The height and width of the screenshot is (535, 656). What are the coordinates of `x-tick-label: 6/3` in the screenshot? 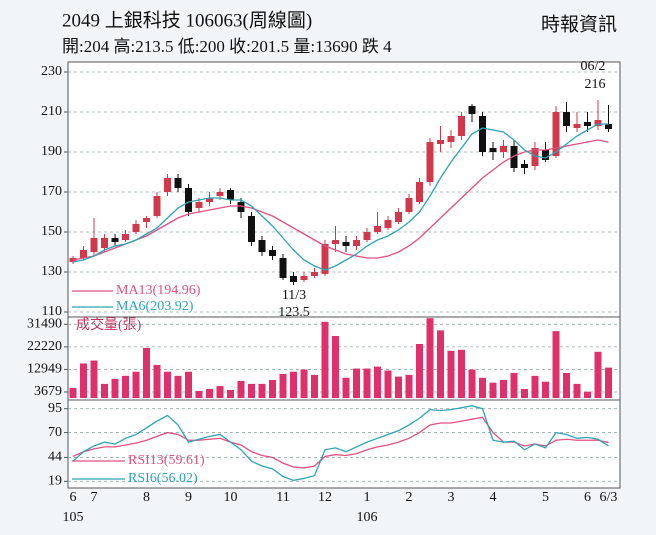 It's located at (609, 497).